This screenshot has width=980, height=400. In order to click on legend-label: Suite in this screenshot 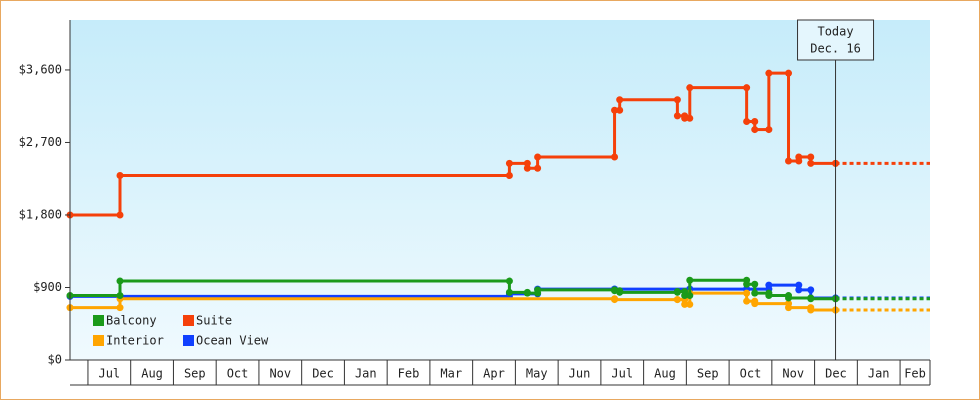, I will do `click(214, 321)`.